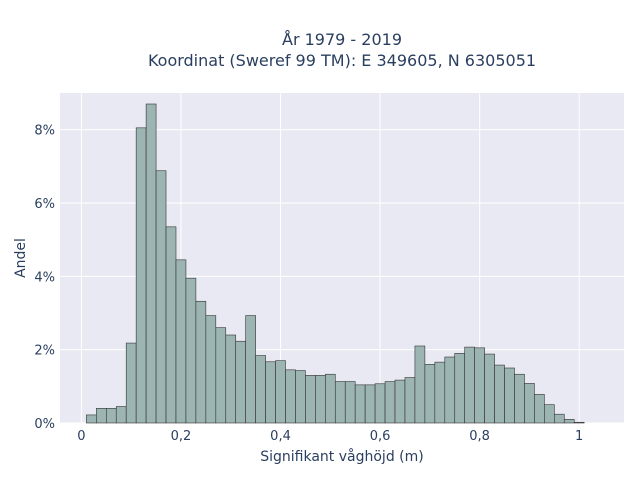  I want to click on chart-title-line1: År 1979 - 2019, so click(342, 39).